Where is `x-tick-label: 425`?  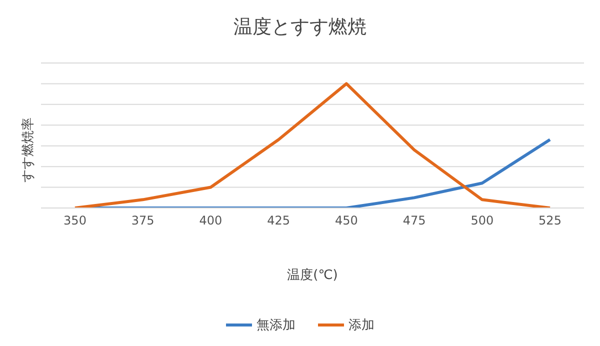
x-tick-label: 425 is located at coordinates (278, 221).